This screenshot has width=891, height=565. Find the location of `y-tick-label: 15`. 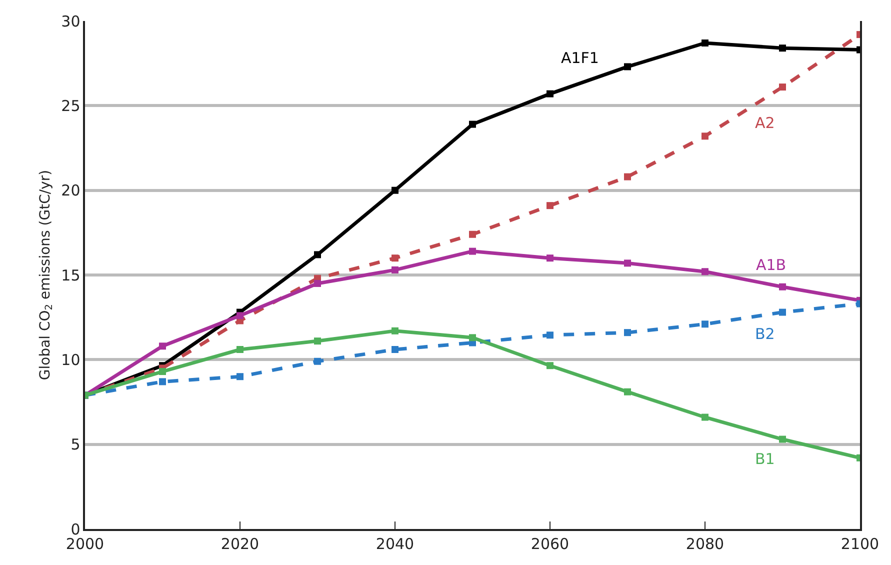

y-tick-label: 15 is located at coordinates (70, 275).